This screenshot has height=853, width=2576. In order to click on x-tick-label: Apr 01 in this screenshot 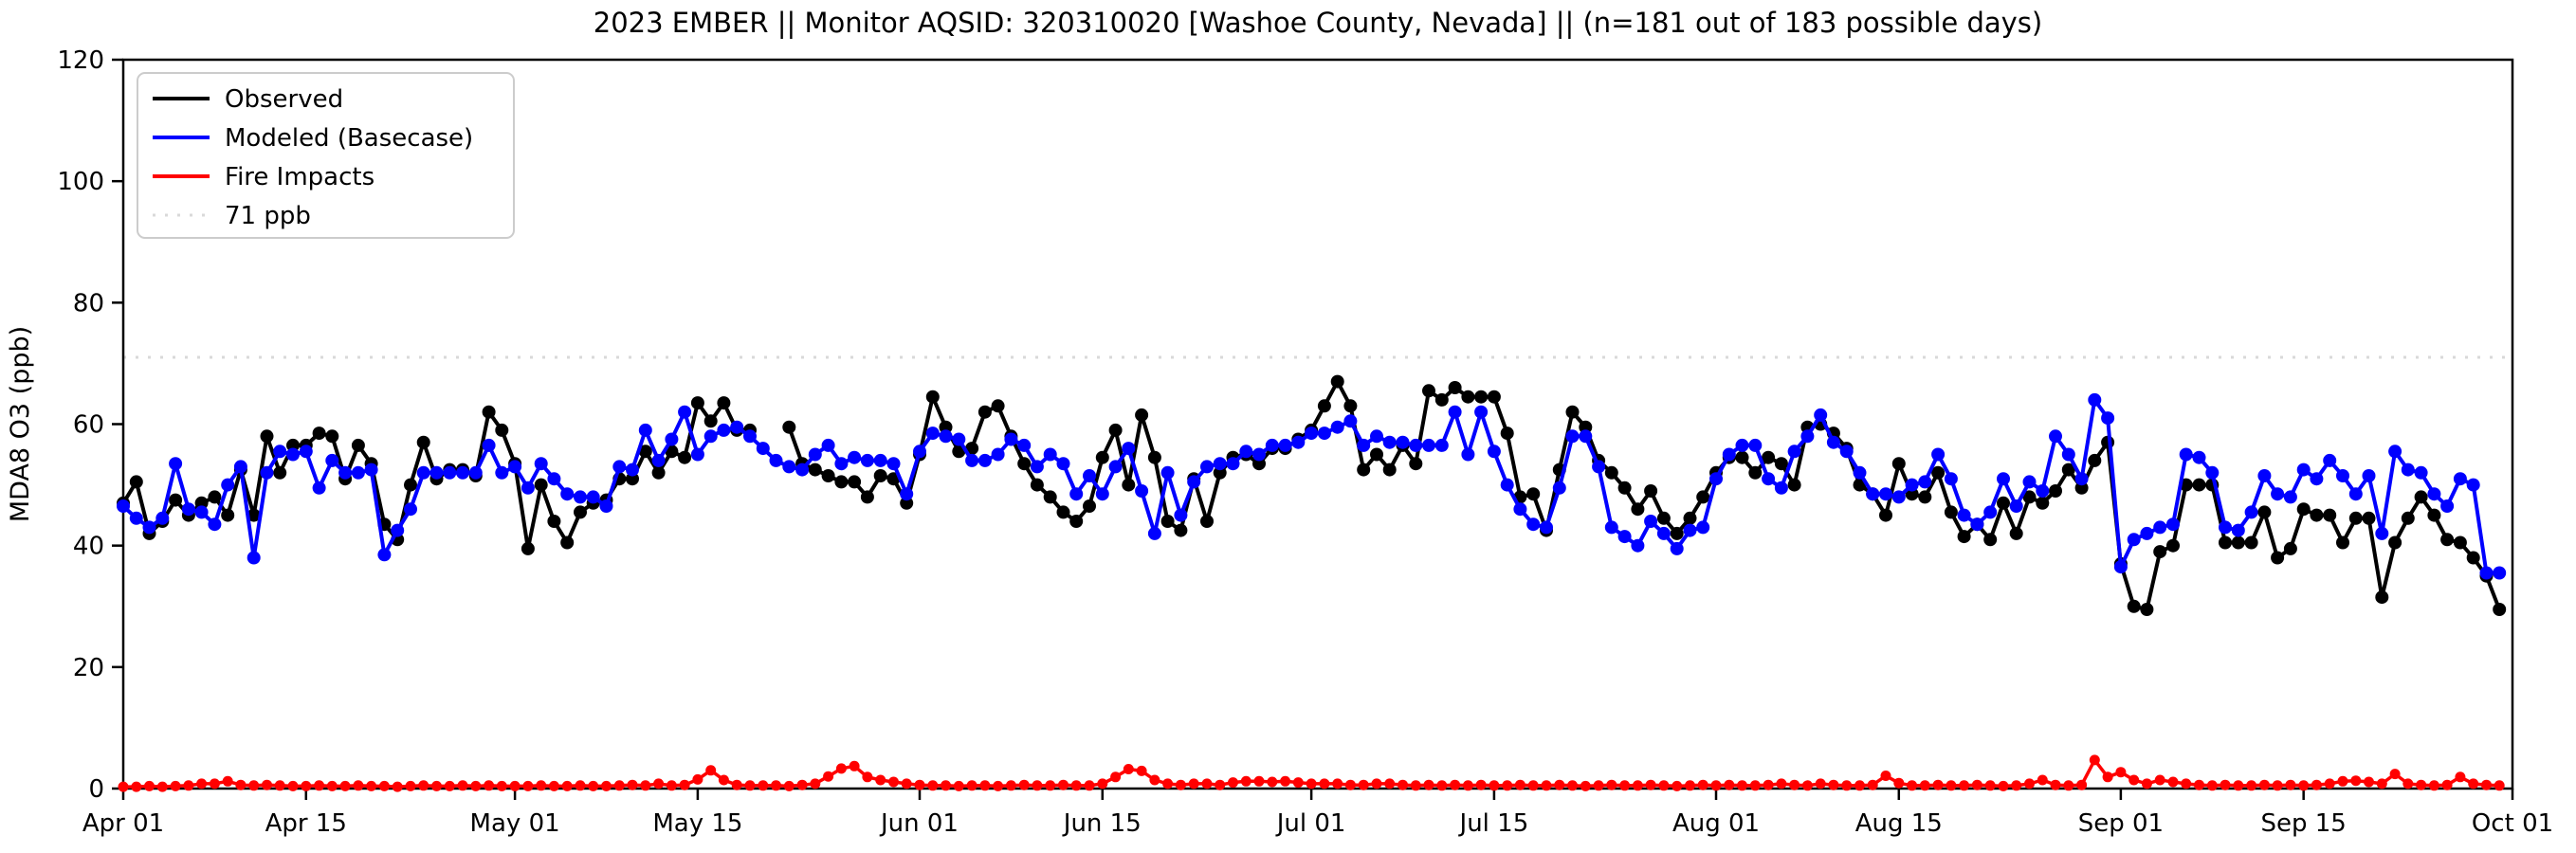, I will do `click(123, 823)`.